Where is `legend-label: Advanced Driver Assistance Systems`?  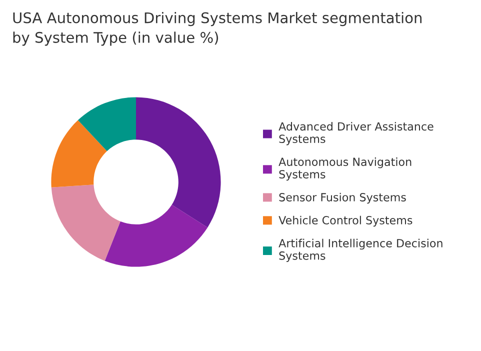
legend-label: Advanced Driver Assistance Systems is located at coordinates (356, 134).